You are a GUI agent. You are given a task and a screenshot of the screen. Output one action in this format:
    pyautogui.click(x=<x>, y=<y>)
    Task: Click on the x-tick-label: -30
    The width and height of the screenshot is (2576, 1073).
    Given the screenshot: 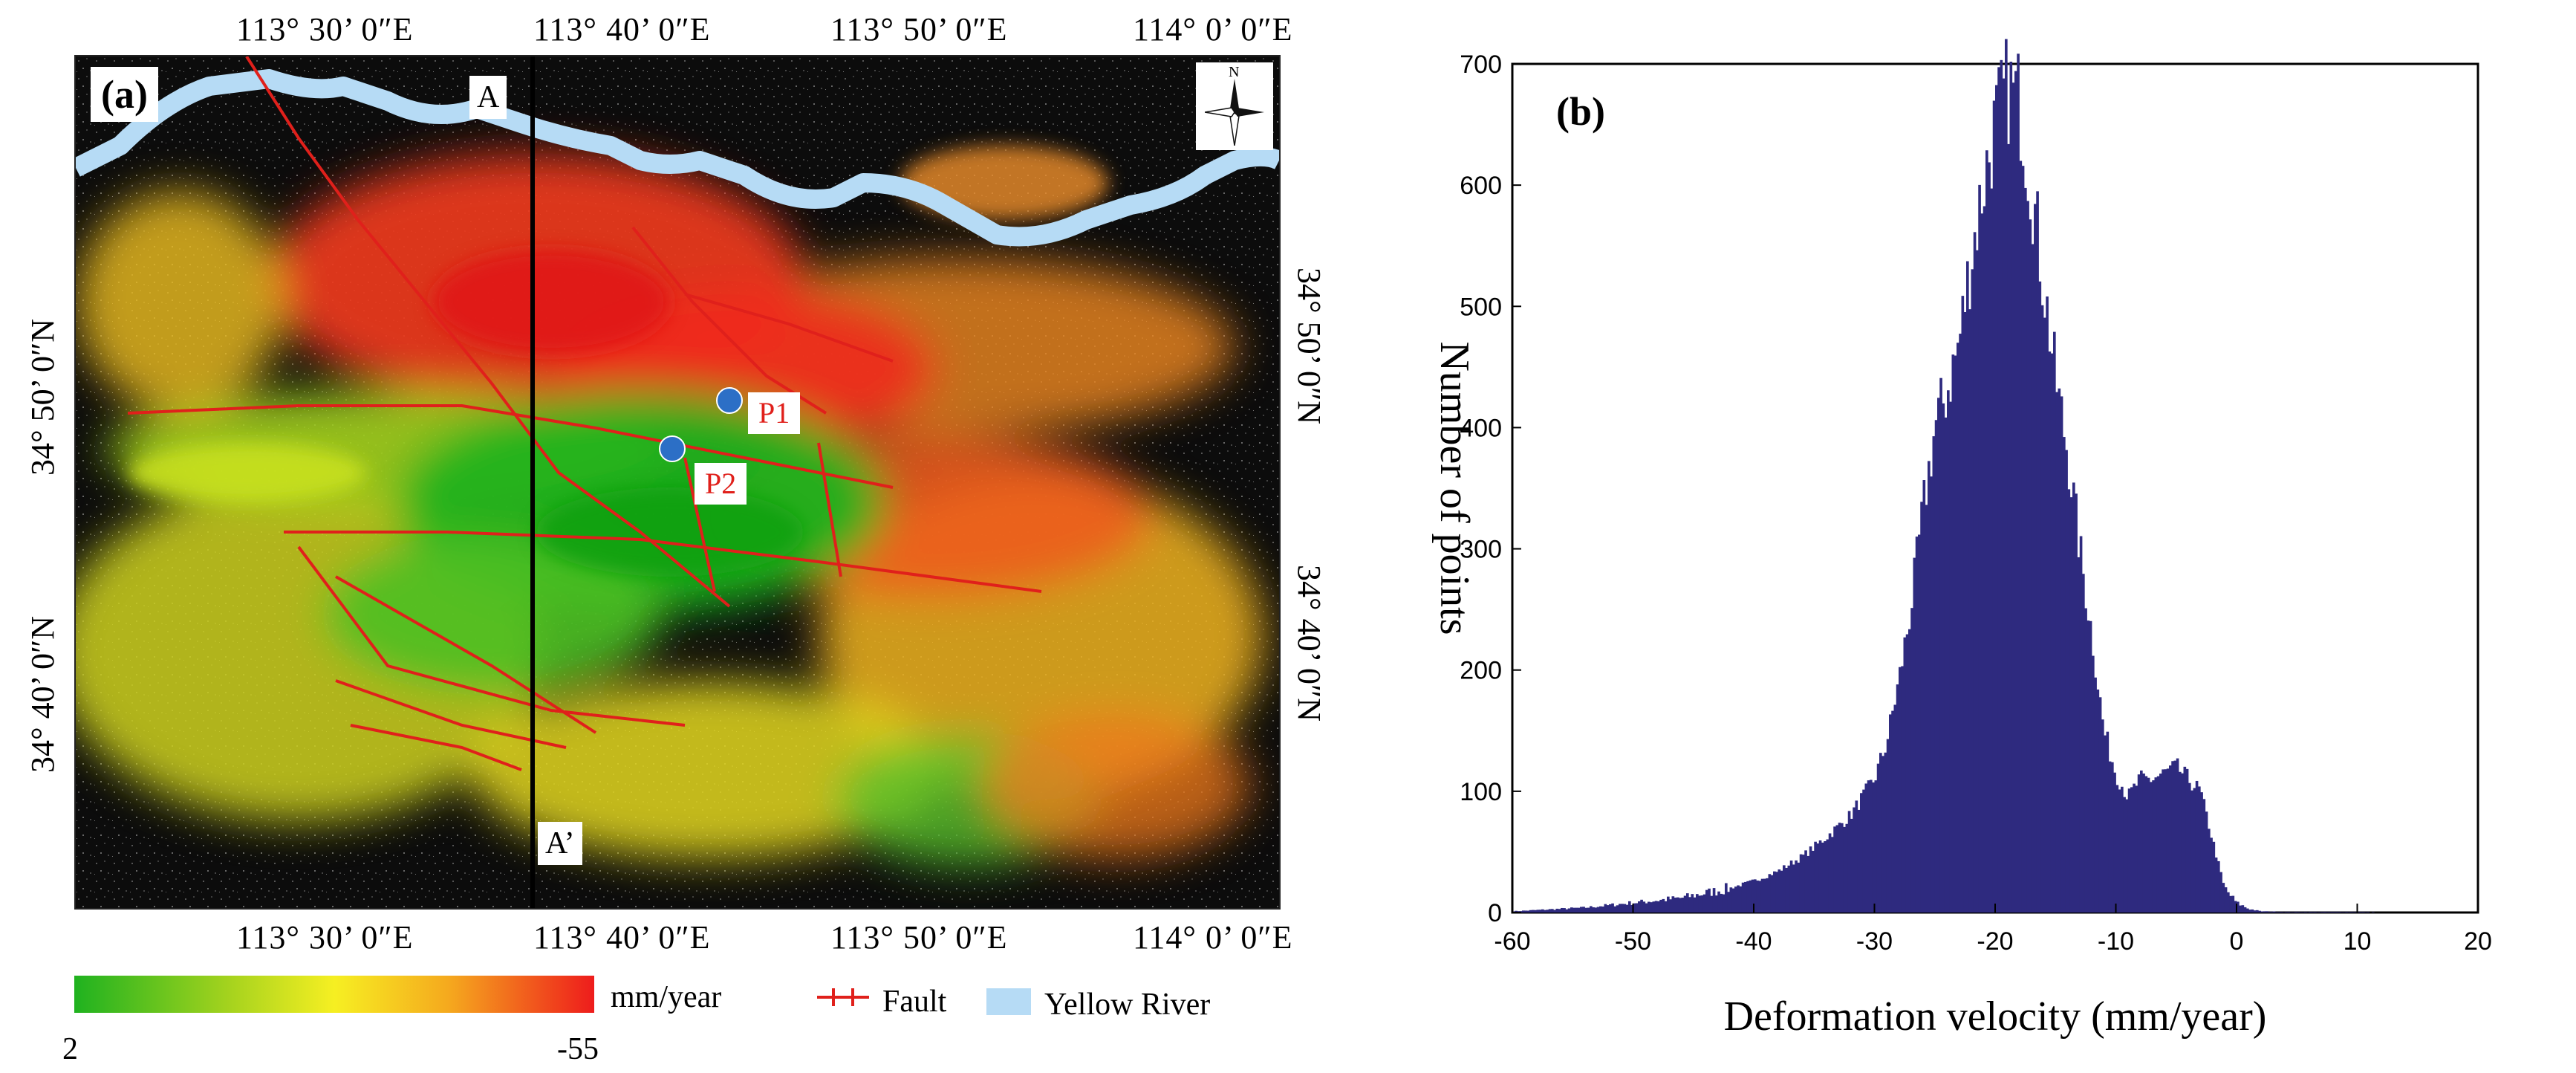 What is the action you would take?
    pyautogui.click(x=1874, y=941)
    